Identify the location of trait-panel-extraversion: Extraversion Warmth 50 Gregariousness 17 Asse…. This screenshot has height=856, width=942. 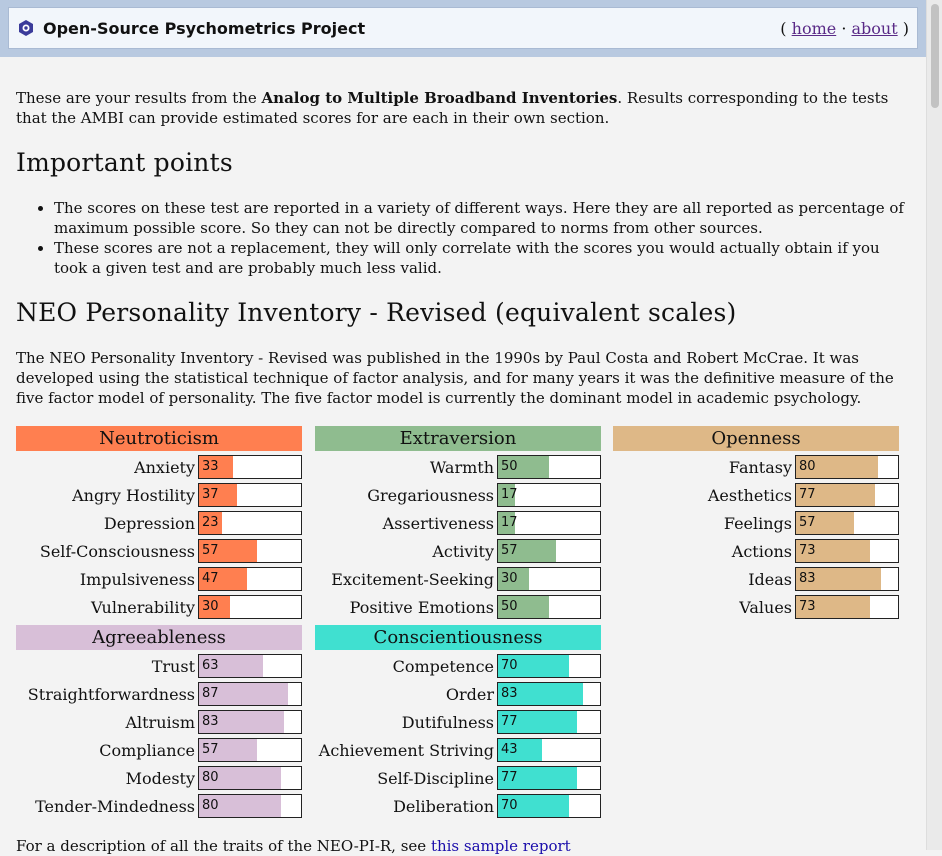
(458, 523).